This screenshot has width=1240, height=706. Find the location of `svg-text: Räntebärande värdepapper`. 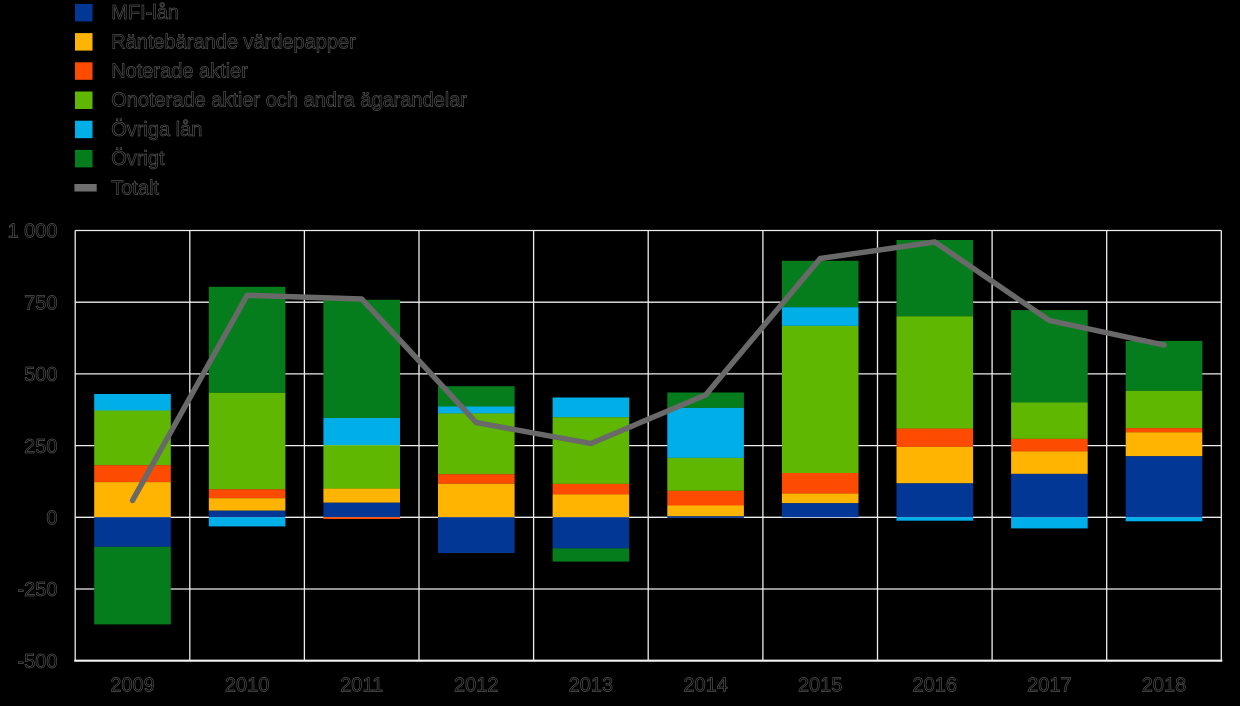

svg-text: Räntebärande värdepapper is located at coordinates (233, 42).